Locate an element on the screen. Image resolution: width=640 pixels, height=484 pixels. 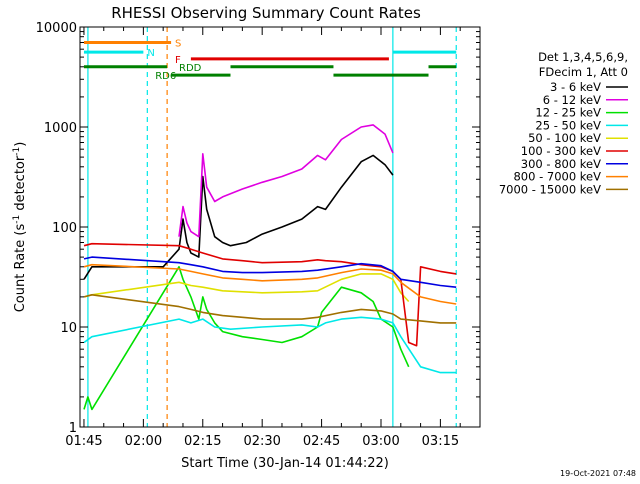
series-line-800-7000-kev is located at coordinates (270, 284).